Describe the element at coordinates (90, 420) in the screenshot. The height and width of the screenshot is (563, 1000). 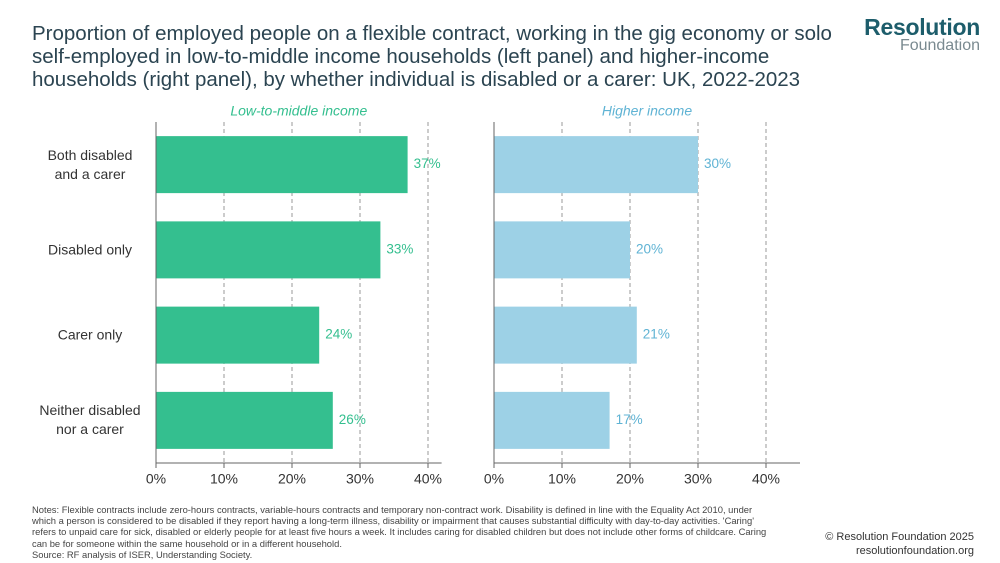
I see `category-label: Neither disabled nor a carer` at that location.